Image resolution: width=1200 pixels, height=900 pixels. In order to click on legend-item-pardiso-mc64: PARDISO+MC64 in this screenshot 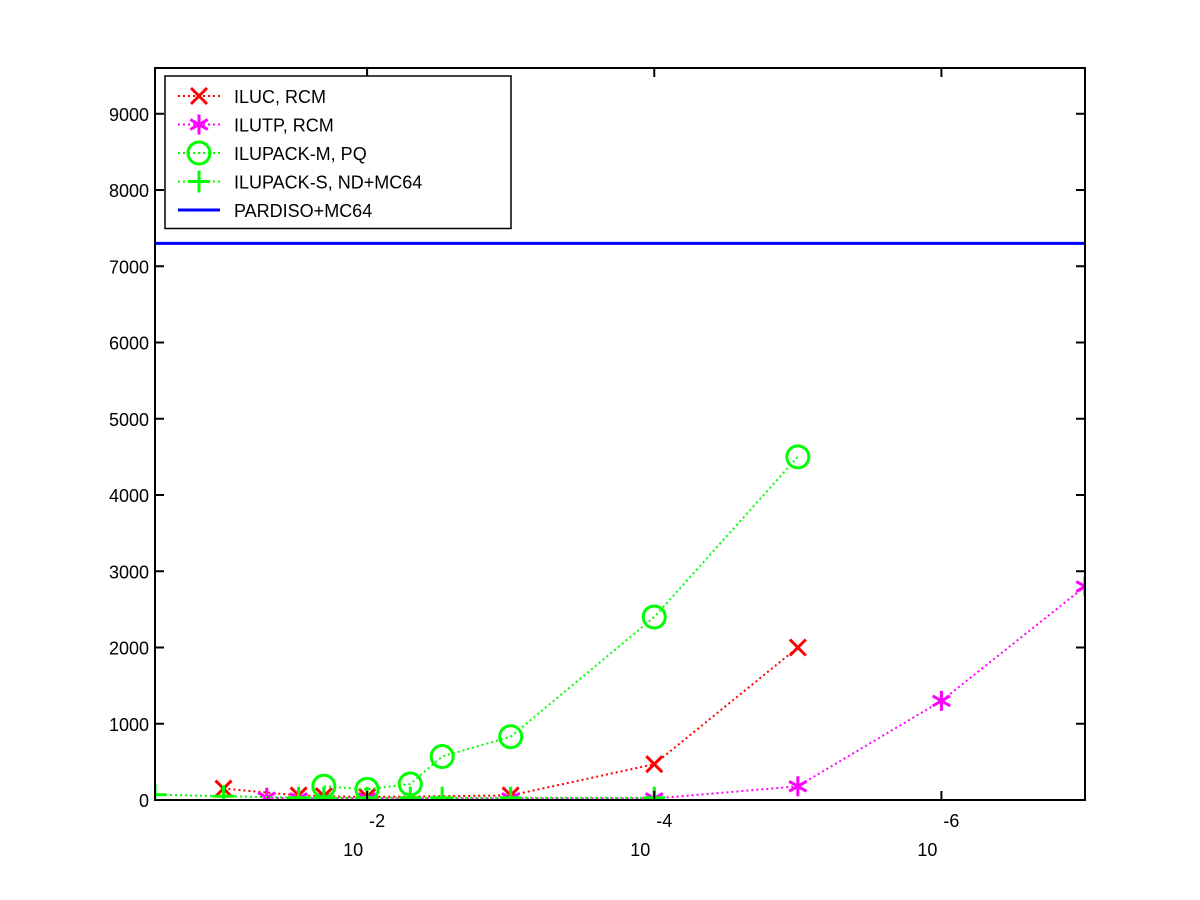, I will do `click(275, 211)`.